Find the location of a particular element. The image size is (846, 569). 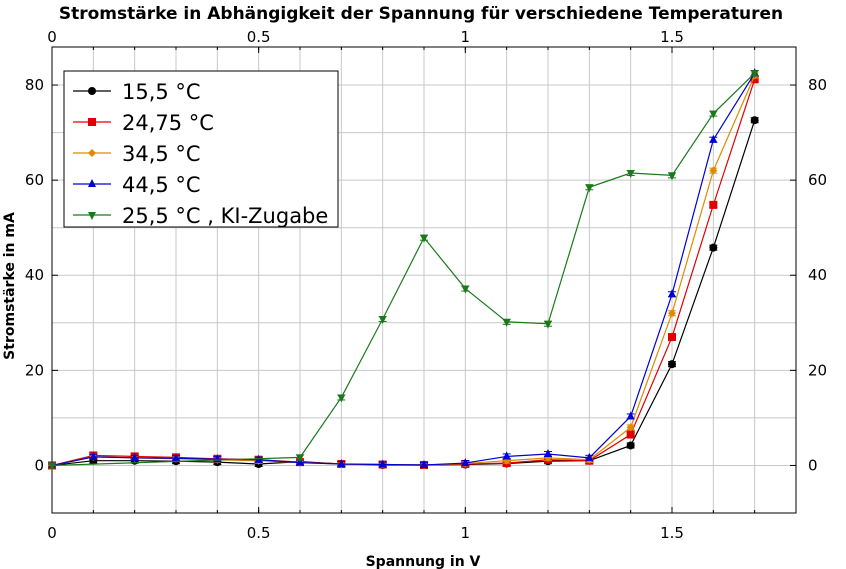

y-tick-label: 80 is located at coordinates (34, 85).